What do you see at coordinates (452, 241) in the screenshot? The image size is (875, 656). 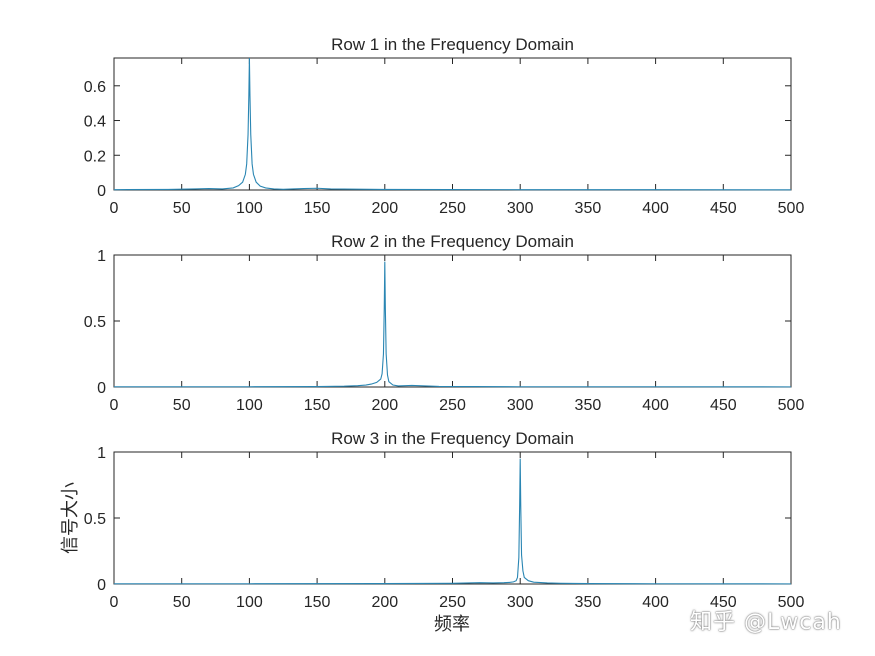 I see `subplot-title-2: Row 2 in the Frequency Domain` at bounding box center [452, 241].